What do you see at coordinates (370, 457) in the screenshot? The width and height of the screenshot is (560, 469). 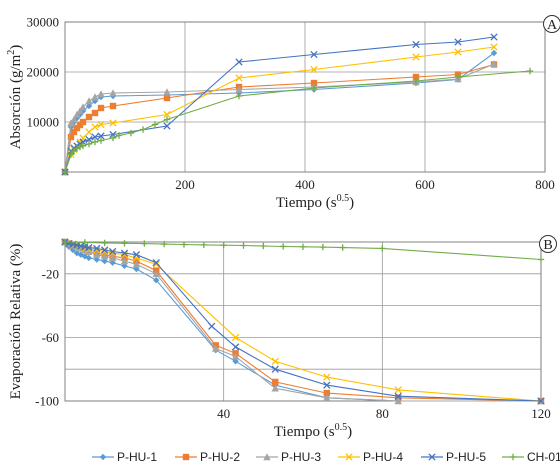 I see `legend-item-p-hu-4: P-HU-4` at bounding box center [370, 457].